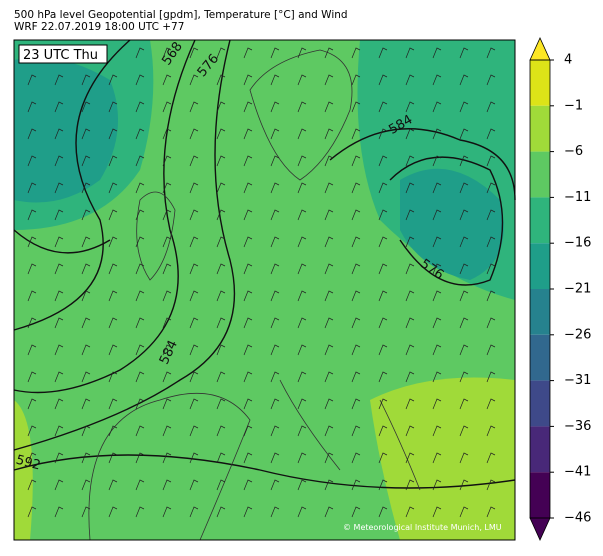 This screenshot has width=603, height=556. What do you see at coordinates (577, 334) in the screenshot?
I see `colorbar-tick-label: −26` at bounding box center [577, 334].